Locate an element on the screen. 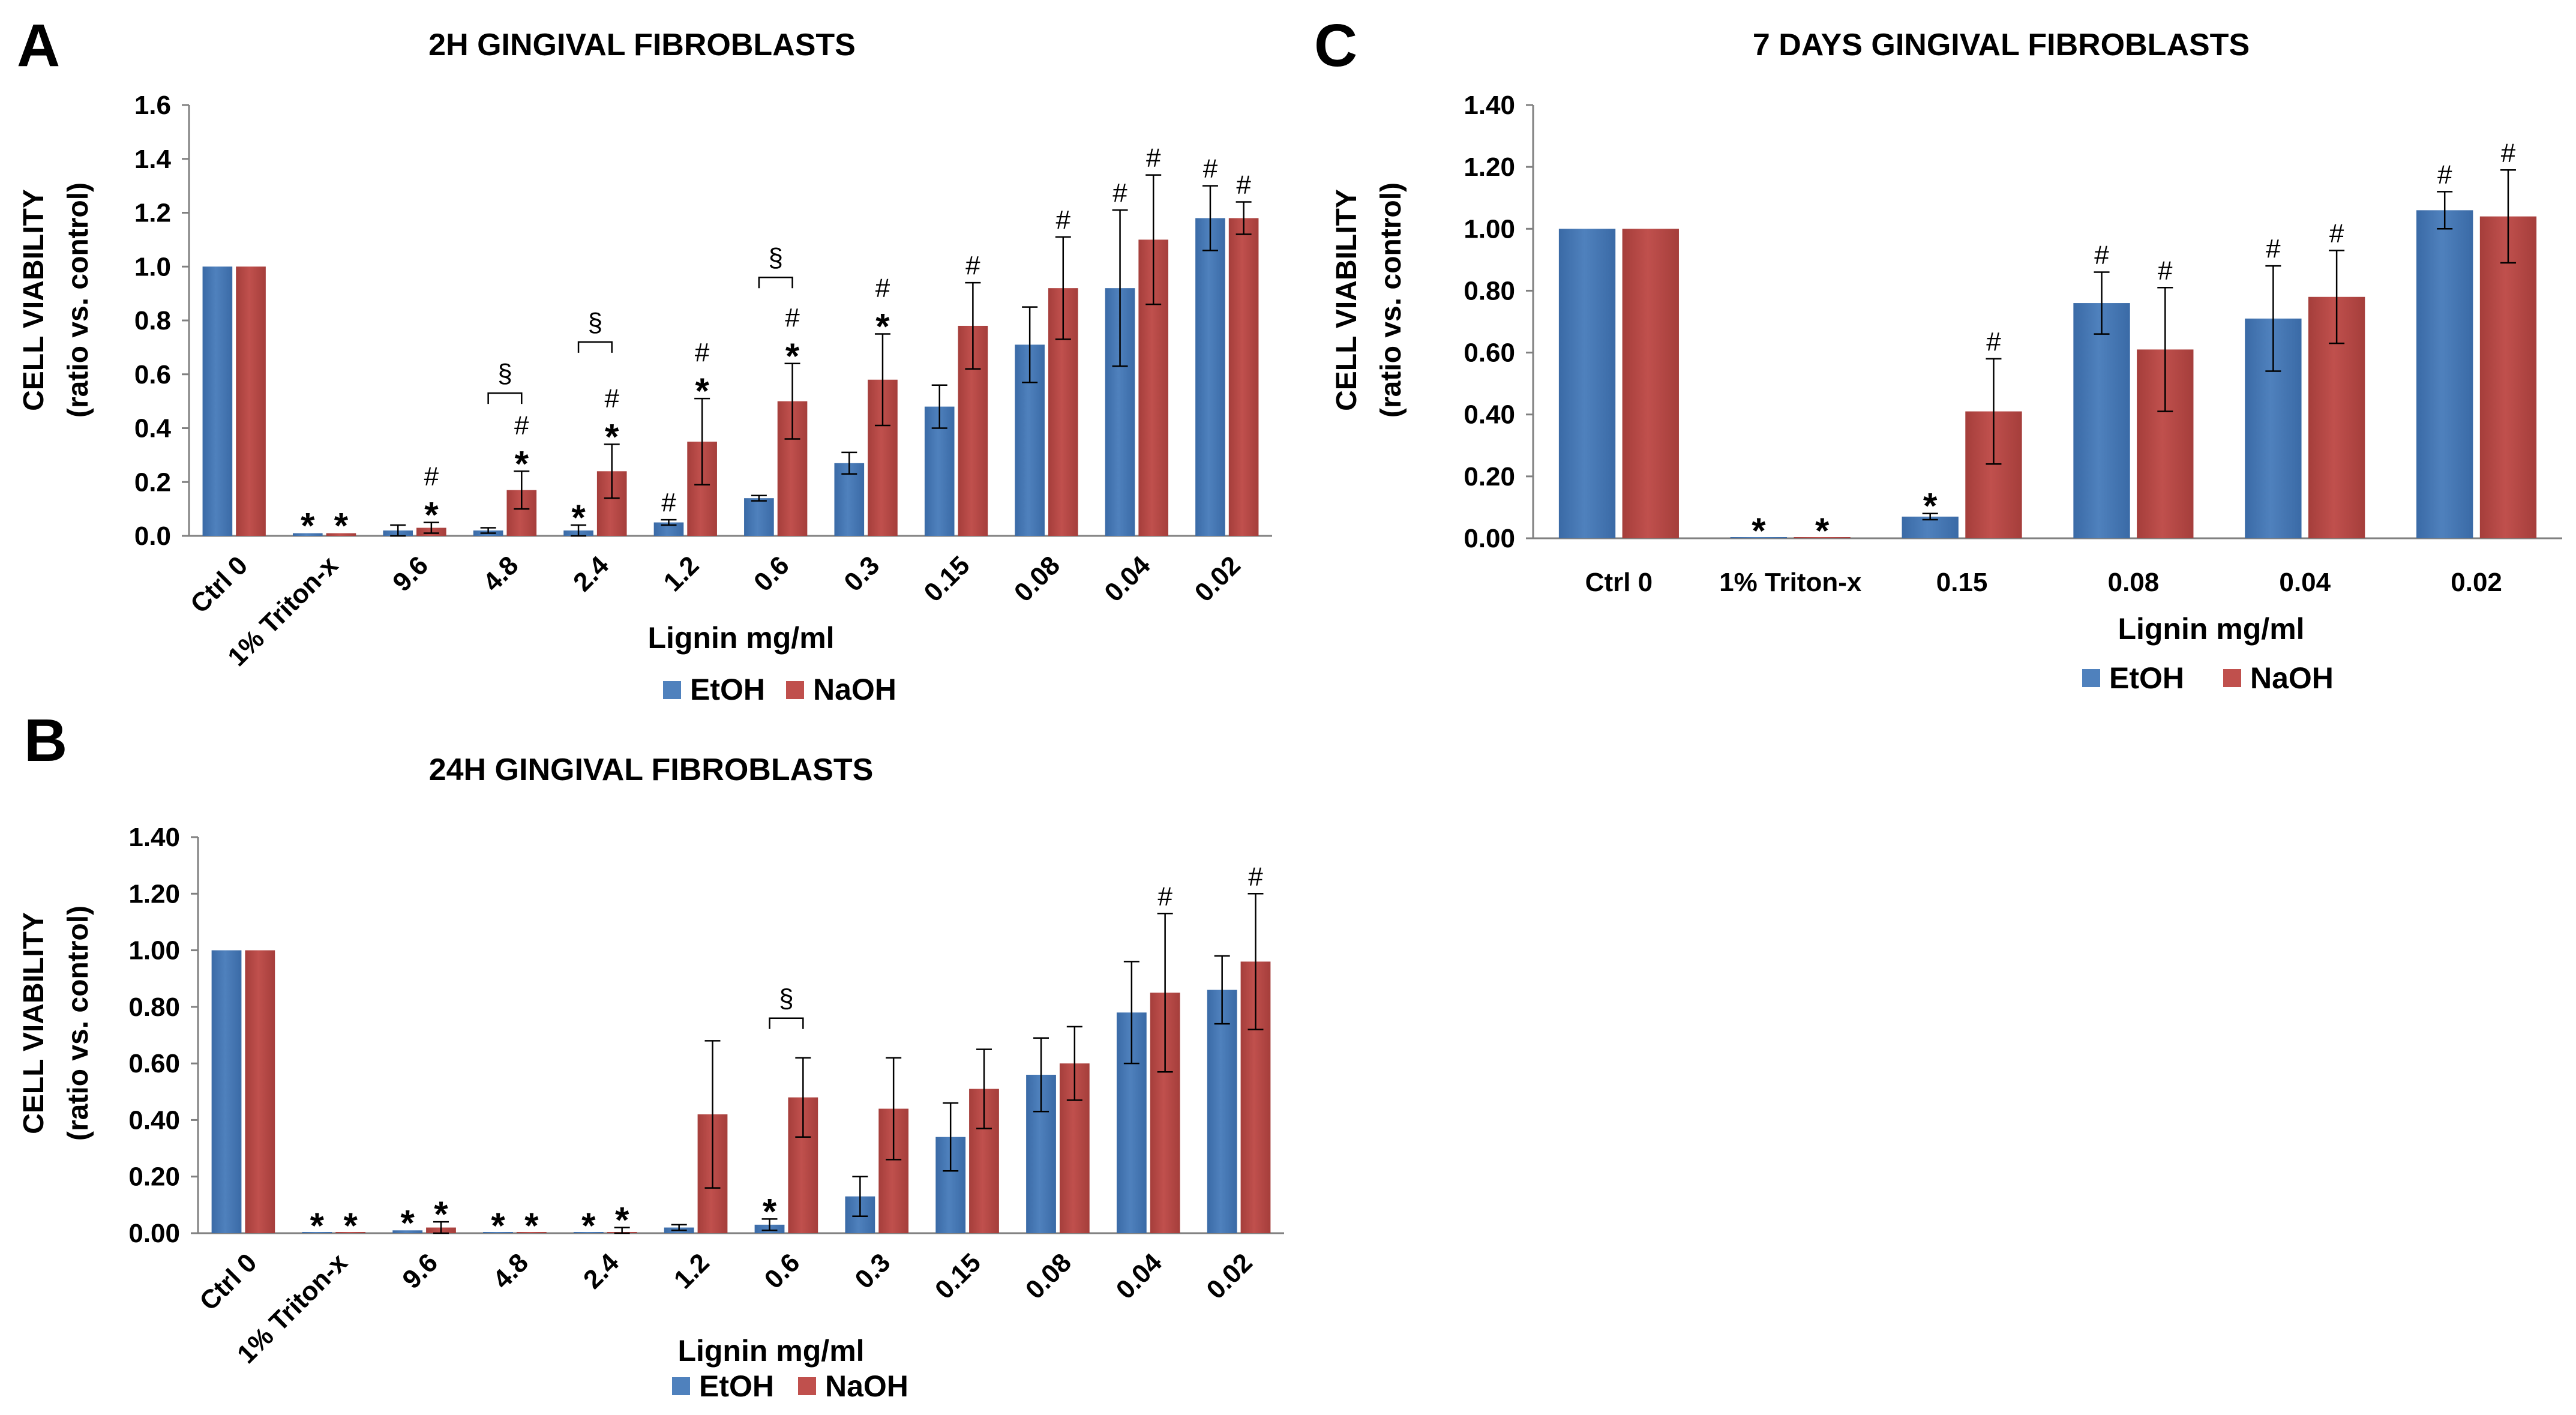  y-tick-label: 0.8 is located at coordinates (152, 320).